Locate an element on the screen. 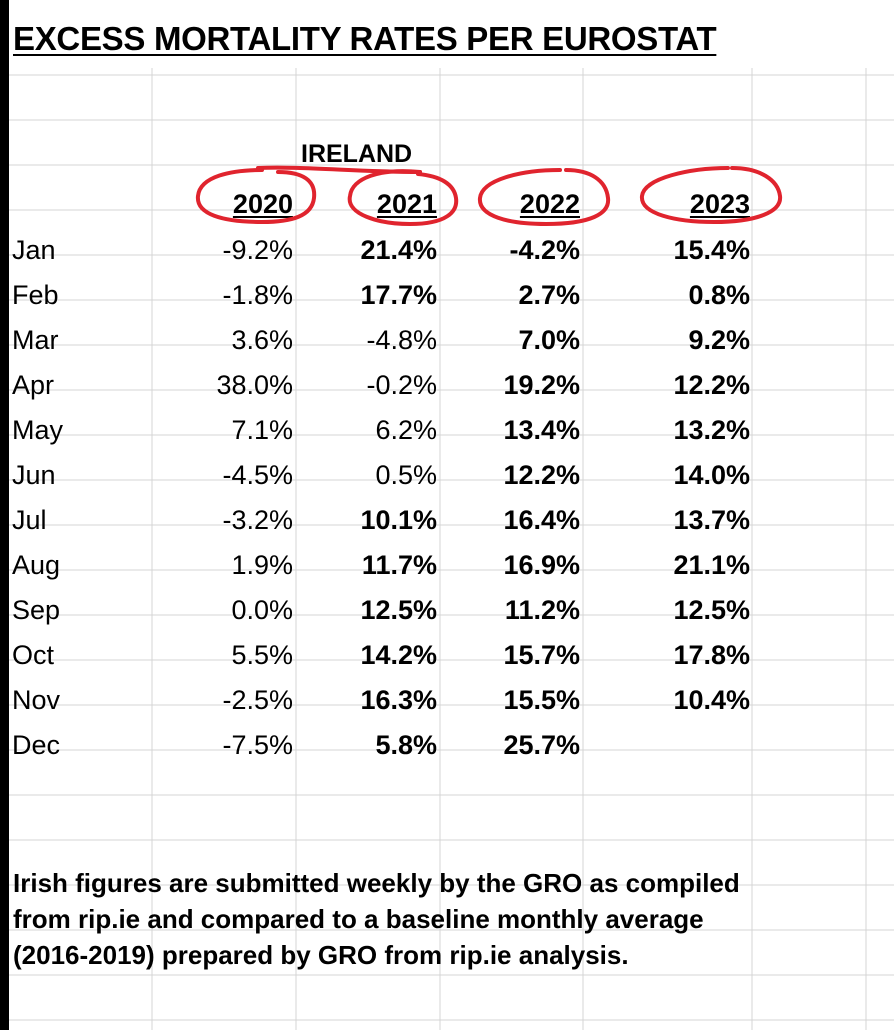  left-border is located at coordinates (4, 515).